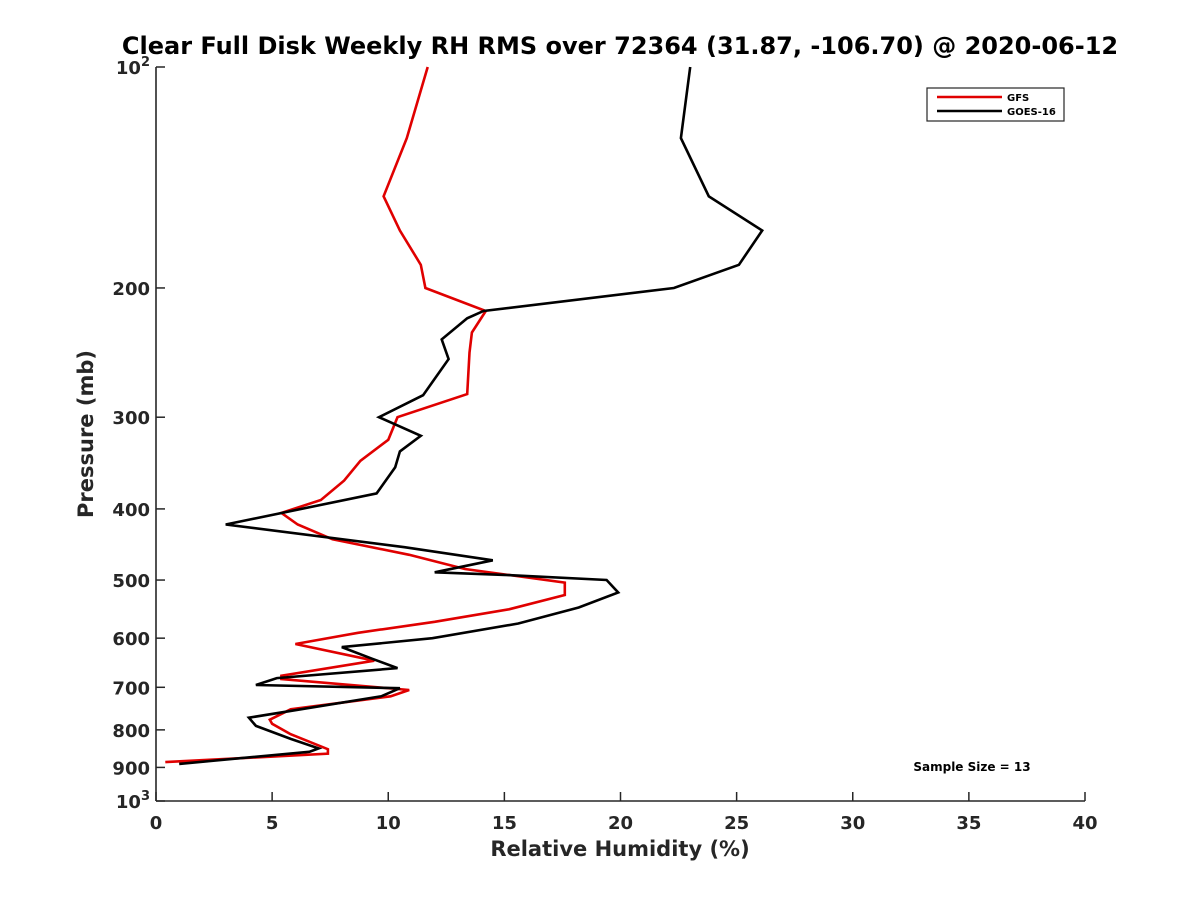 The width and height of the screenshot is (1200, 900). I want to click on legend-box, so click(995, 104).